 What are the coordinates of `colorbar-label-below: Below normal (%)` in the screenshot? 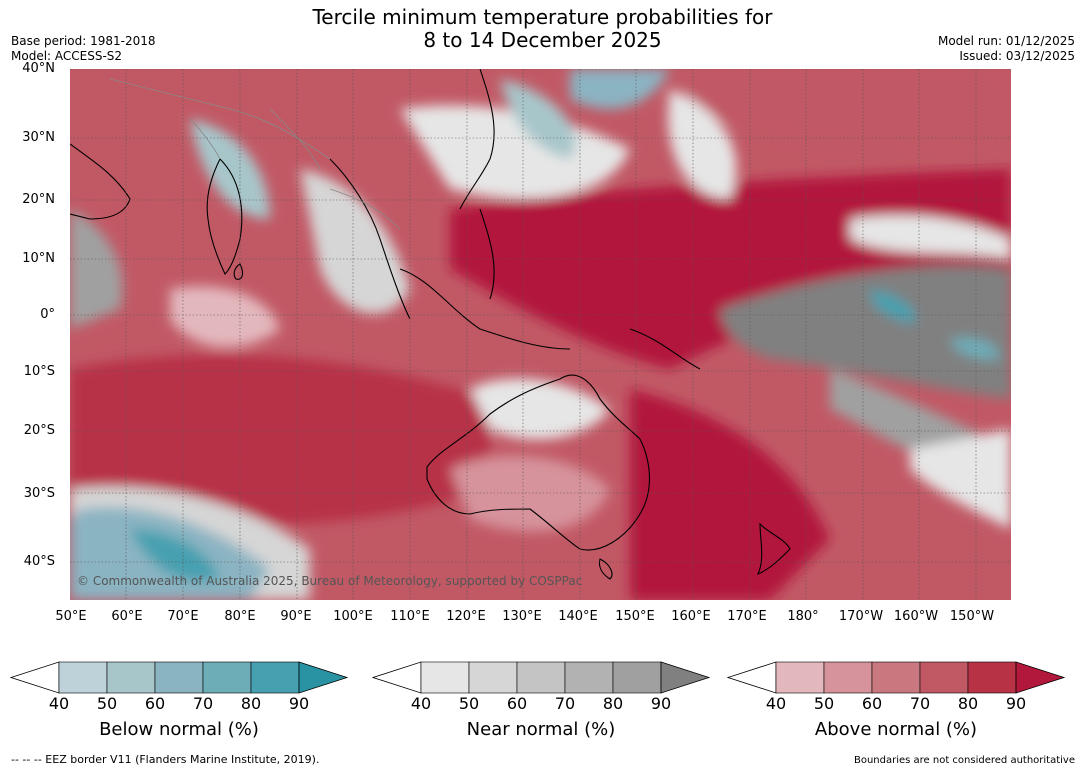 It's located at (179, 729).